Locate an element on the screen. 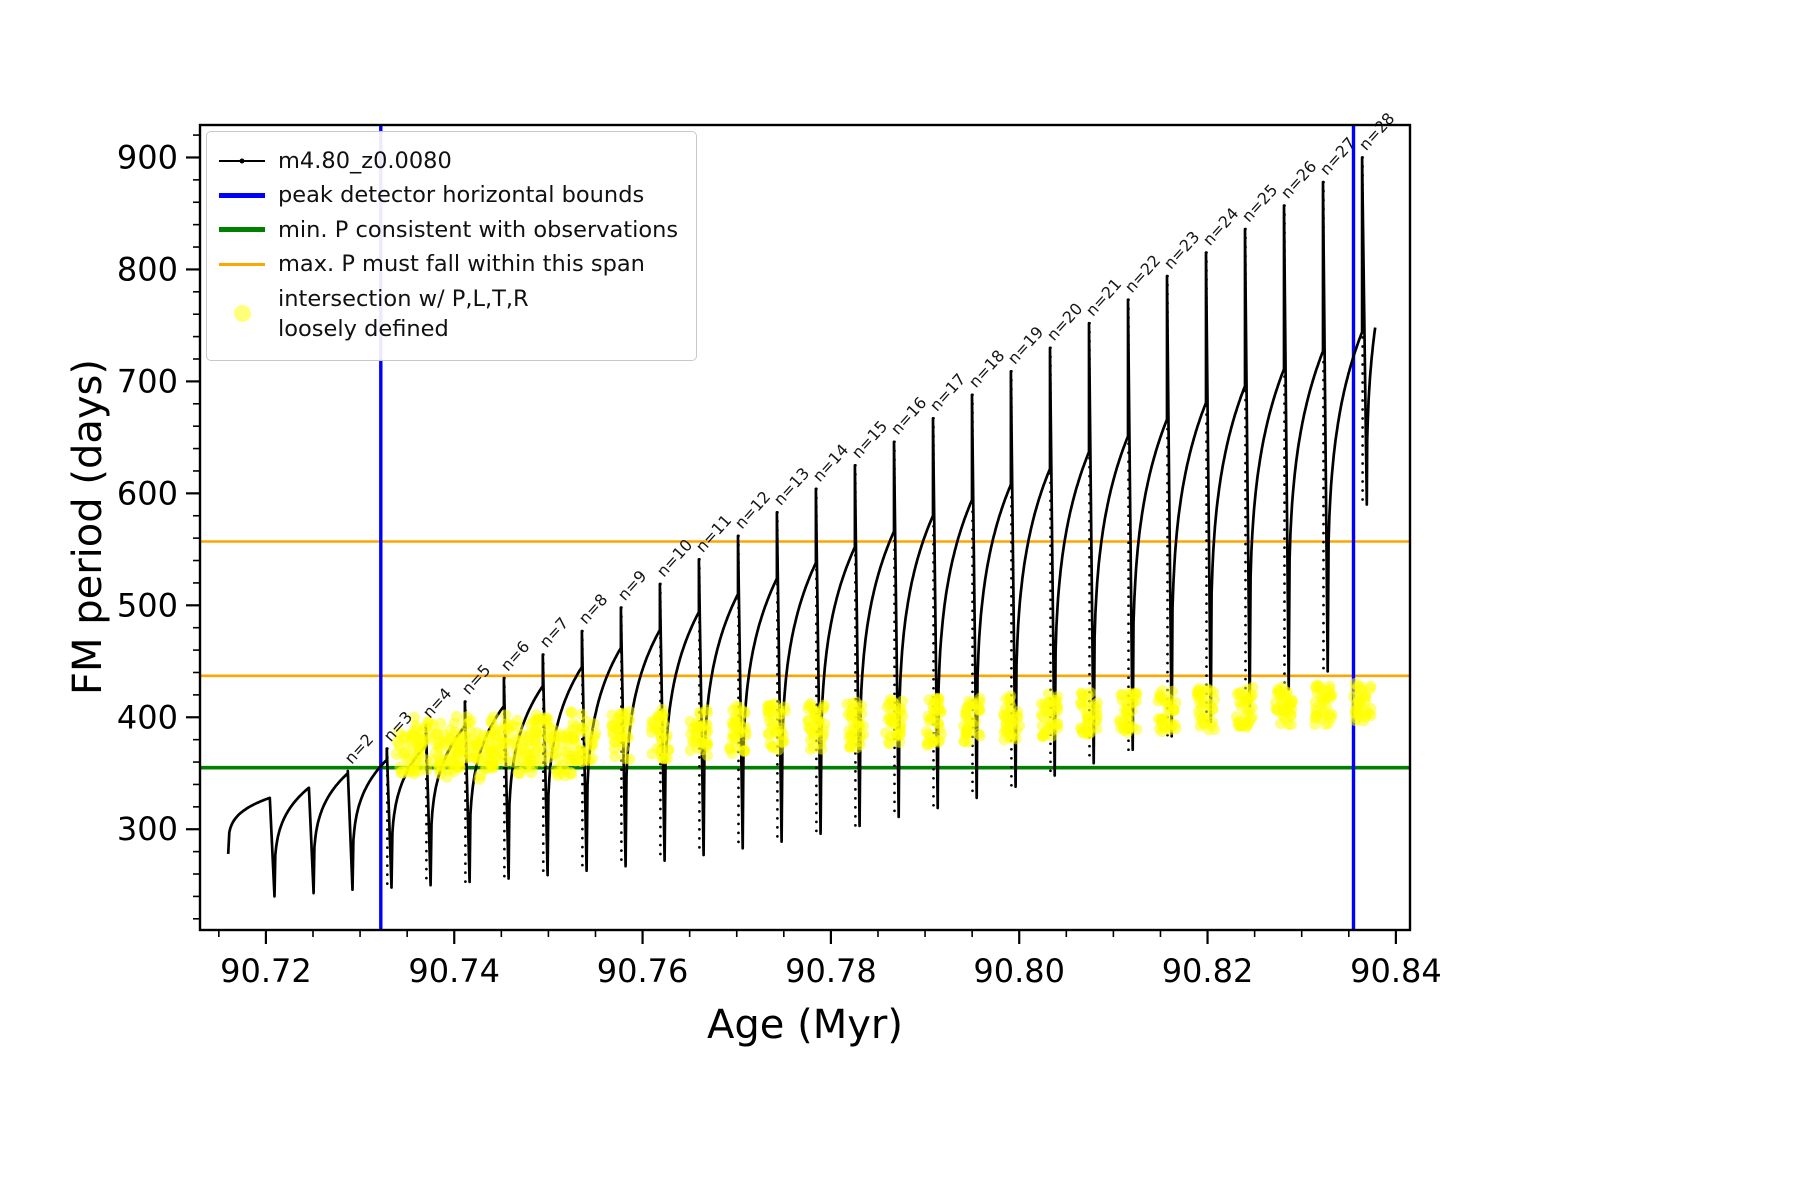  svg-text: n=14 is located at coordinates (830, 462).